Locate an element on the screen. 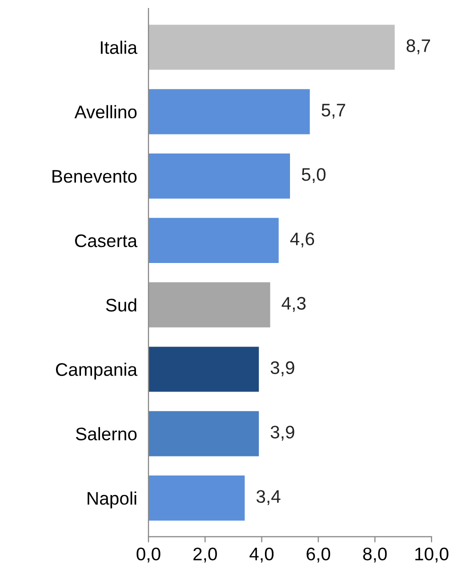 The height and width of the screenshot is (574, 464). y-tick-label: Napoli is located at coordinates (112, 500).